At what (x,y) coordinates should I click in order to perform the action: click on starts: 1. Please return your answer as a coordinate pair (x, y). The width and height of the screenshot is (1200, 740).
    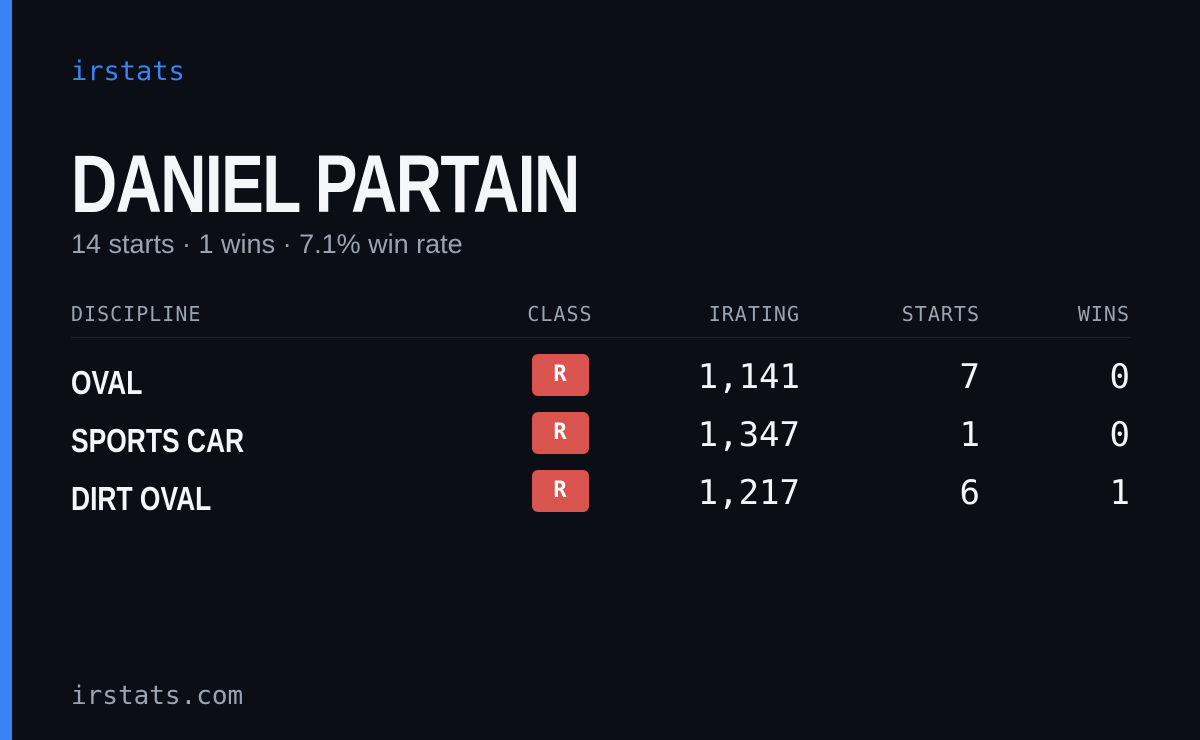
    Looking at the image, I should click on (969, 435).